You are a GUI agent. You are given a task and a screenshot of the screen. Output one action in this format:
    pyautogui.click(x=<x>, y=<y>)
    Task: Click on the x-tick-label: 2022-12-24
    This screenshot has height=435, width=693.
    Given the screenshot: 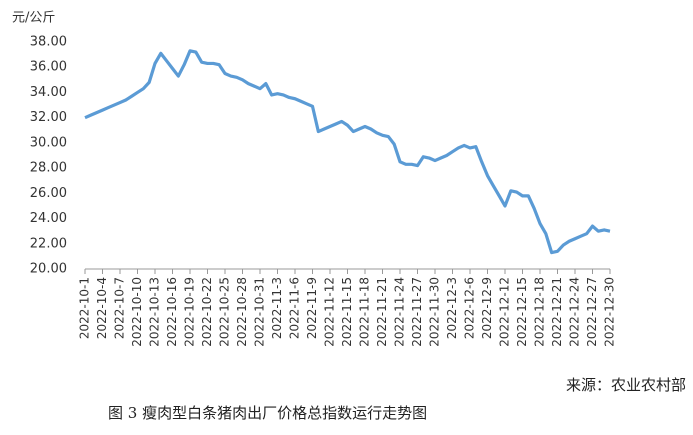 What is the action you would take?
    pyautogui.click(x=575, y=312)
    